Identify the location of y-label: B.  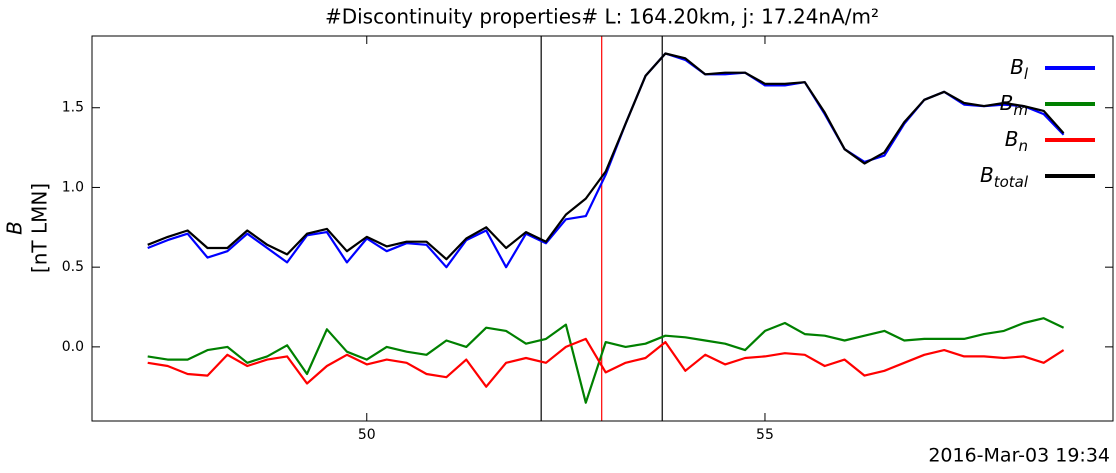
(15, 228).